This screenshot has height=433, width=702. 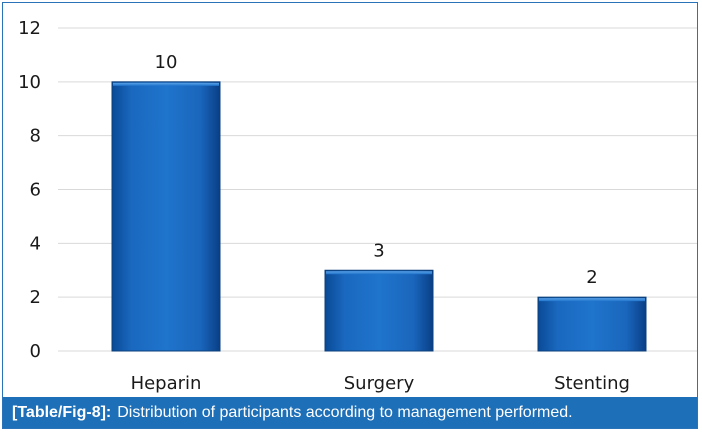 I want to click on bar-stenting, so click(x=592, y=324).